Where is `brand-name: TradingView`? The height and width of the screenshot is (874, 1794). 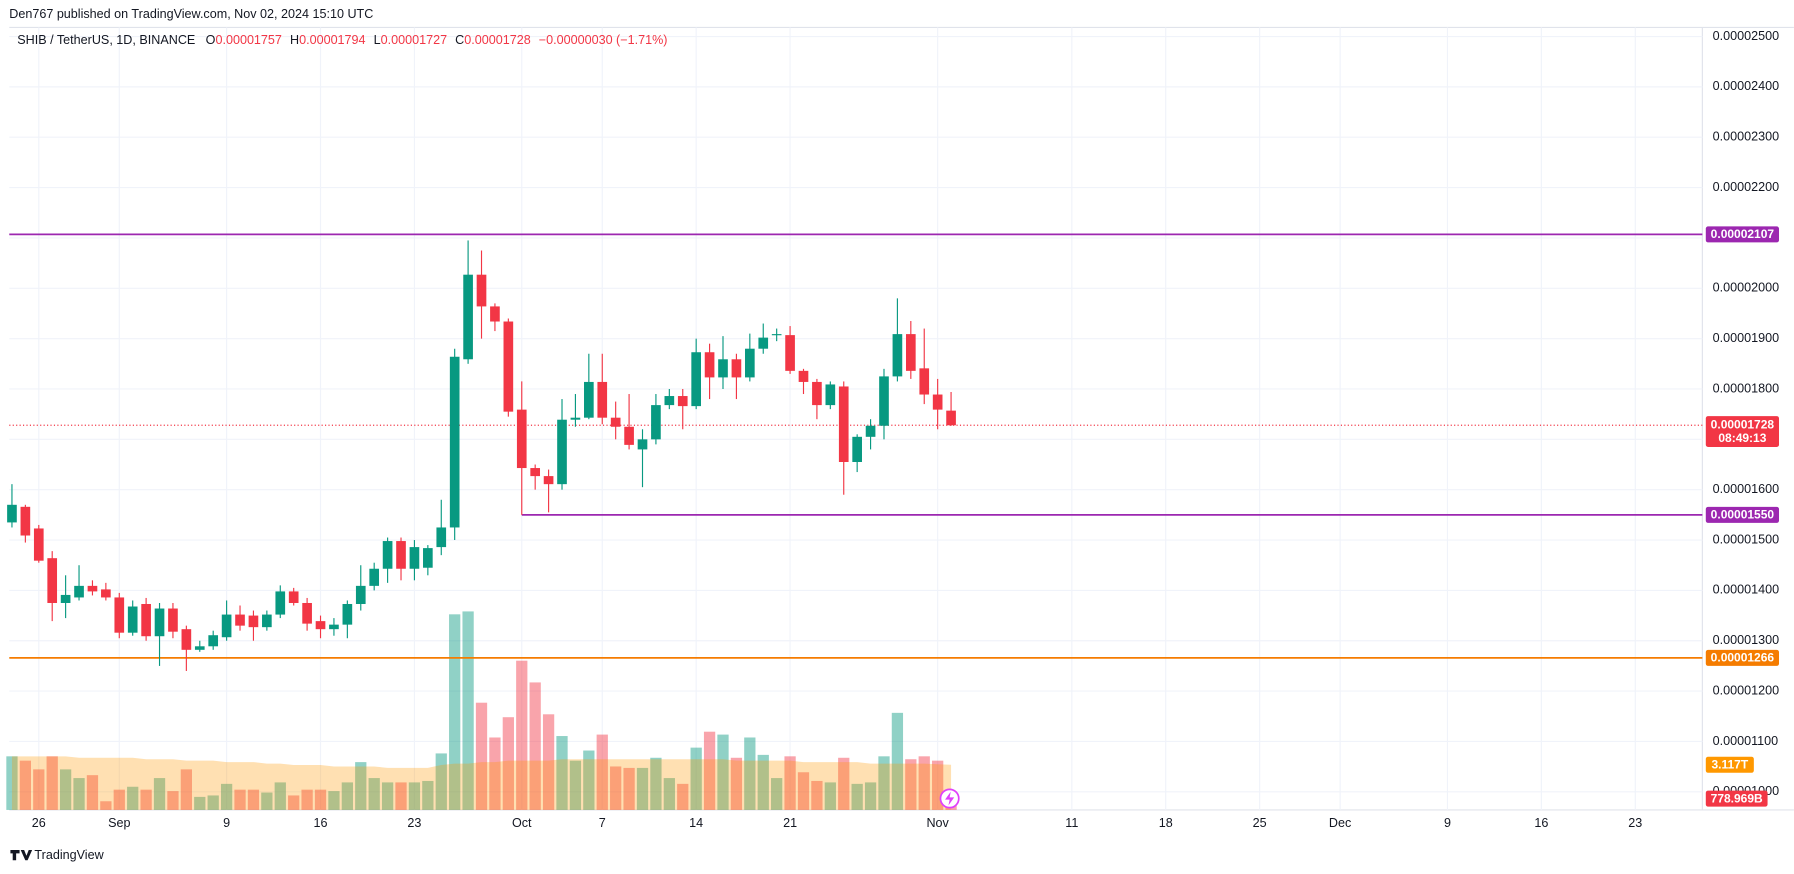
brand-name: TradingView is located at coordinates (69, 855).